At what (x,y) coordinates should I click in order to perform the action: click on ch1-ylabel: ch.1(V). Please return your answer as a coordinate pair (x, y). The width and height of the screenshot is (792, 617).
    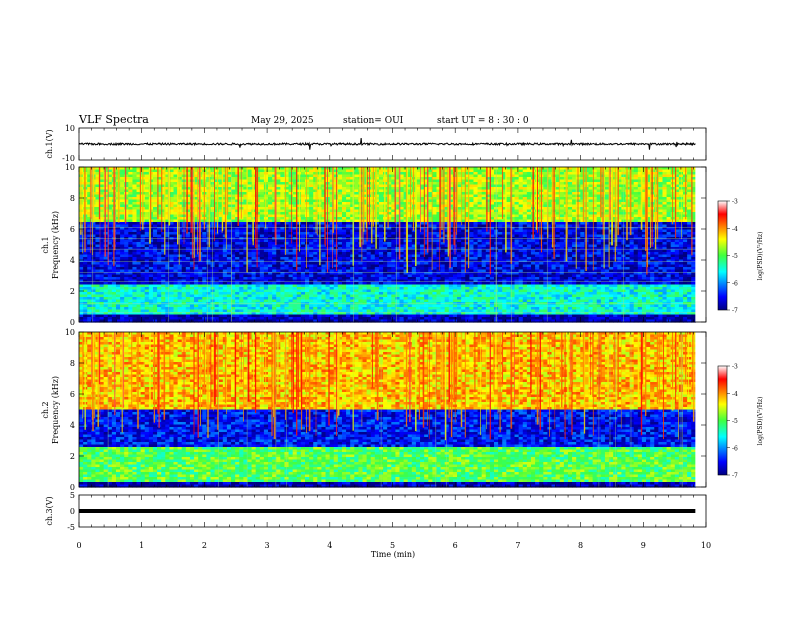
    Looking at the image, I should click on (49, 143).